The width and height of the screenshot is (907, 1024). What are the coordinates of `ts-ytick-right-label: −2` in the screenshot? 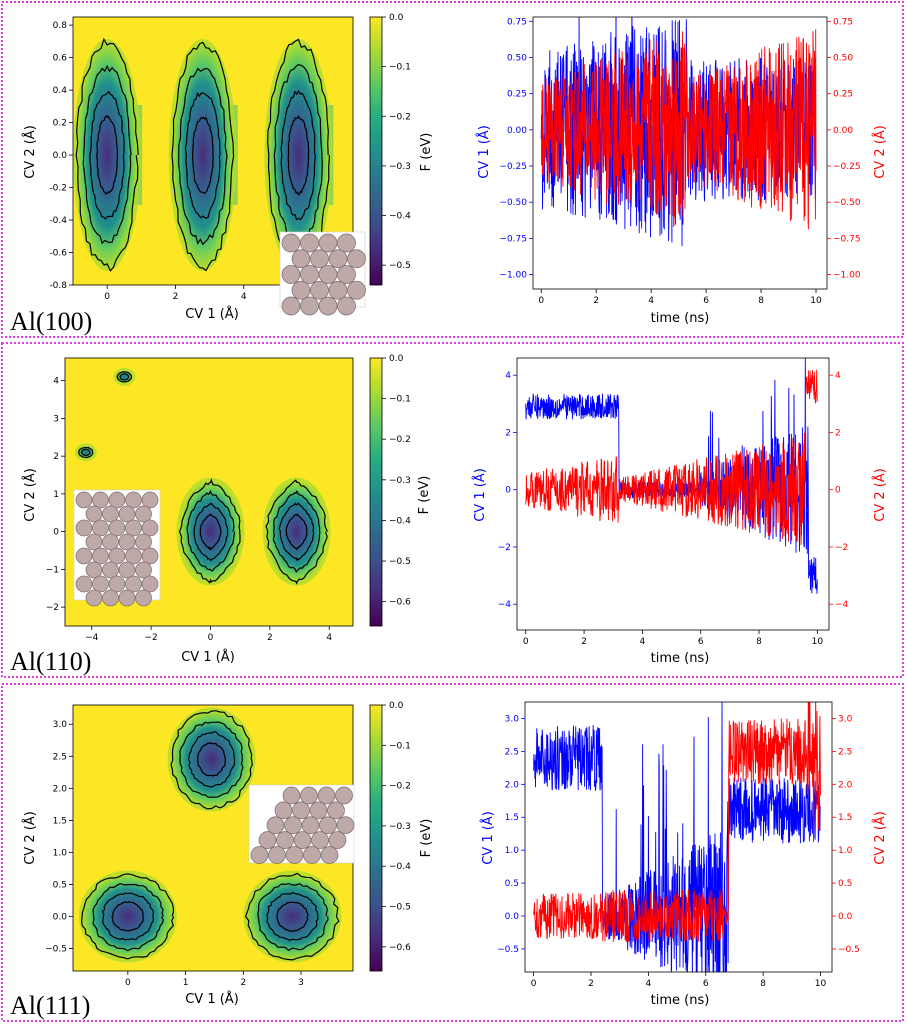 It's located at (841, 548).